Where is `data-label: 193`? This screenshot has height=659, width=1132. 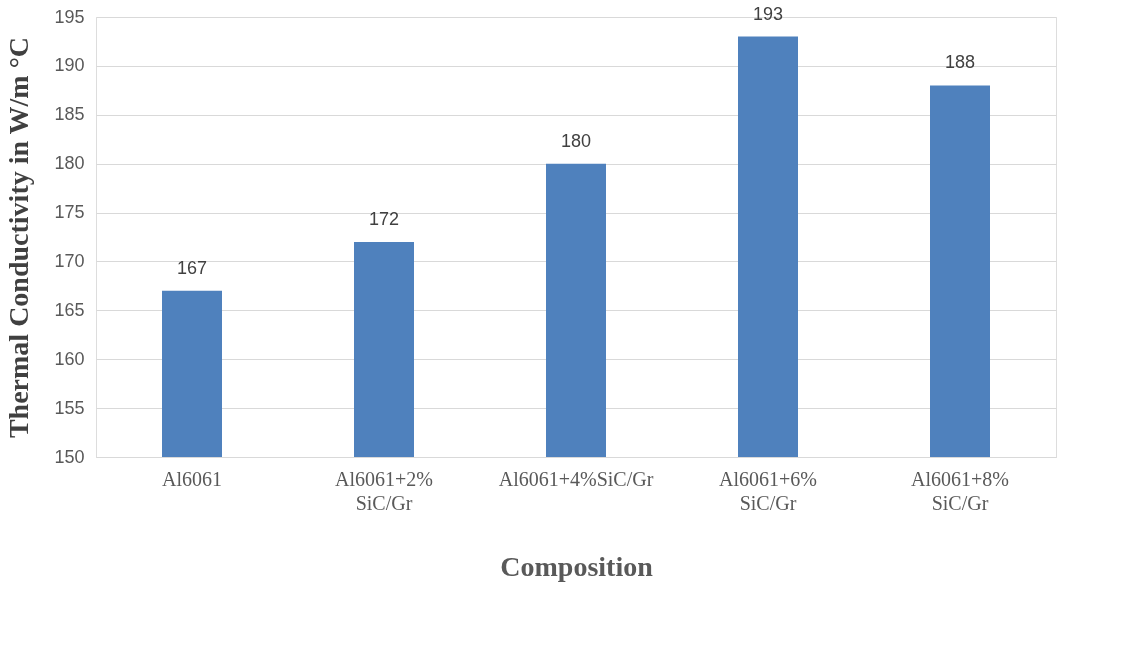 data-label: 193 is located at coordinates (768, 13).